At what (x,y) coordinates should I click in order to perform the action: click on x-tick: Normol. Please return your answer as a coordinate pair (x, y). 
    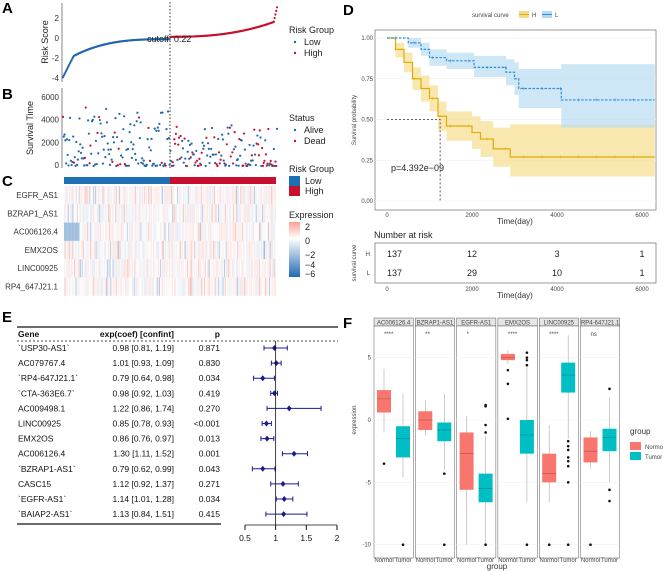
    Looking at the image, I should click on (507, 561).